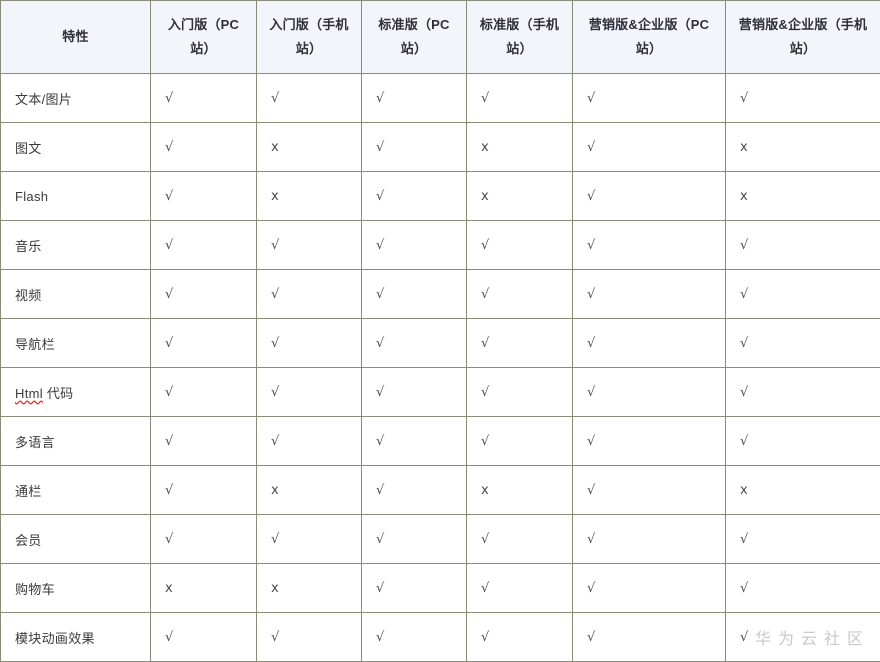  What do you see at coordinates (803, 37) in the screenshot?
I see `column-header-marketing-enterprise-mobile: 营销版&企业版（手机站）` at bounding box center [803, 37].